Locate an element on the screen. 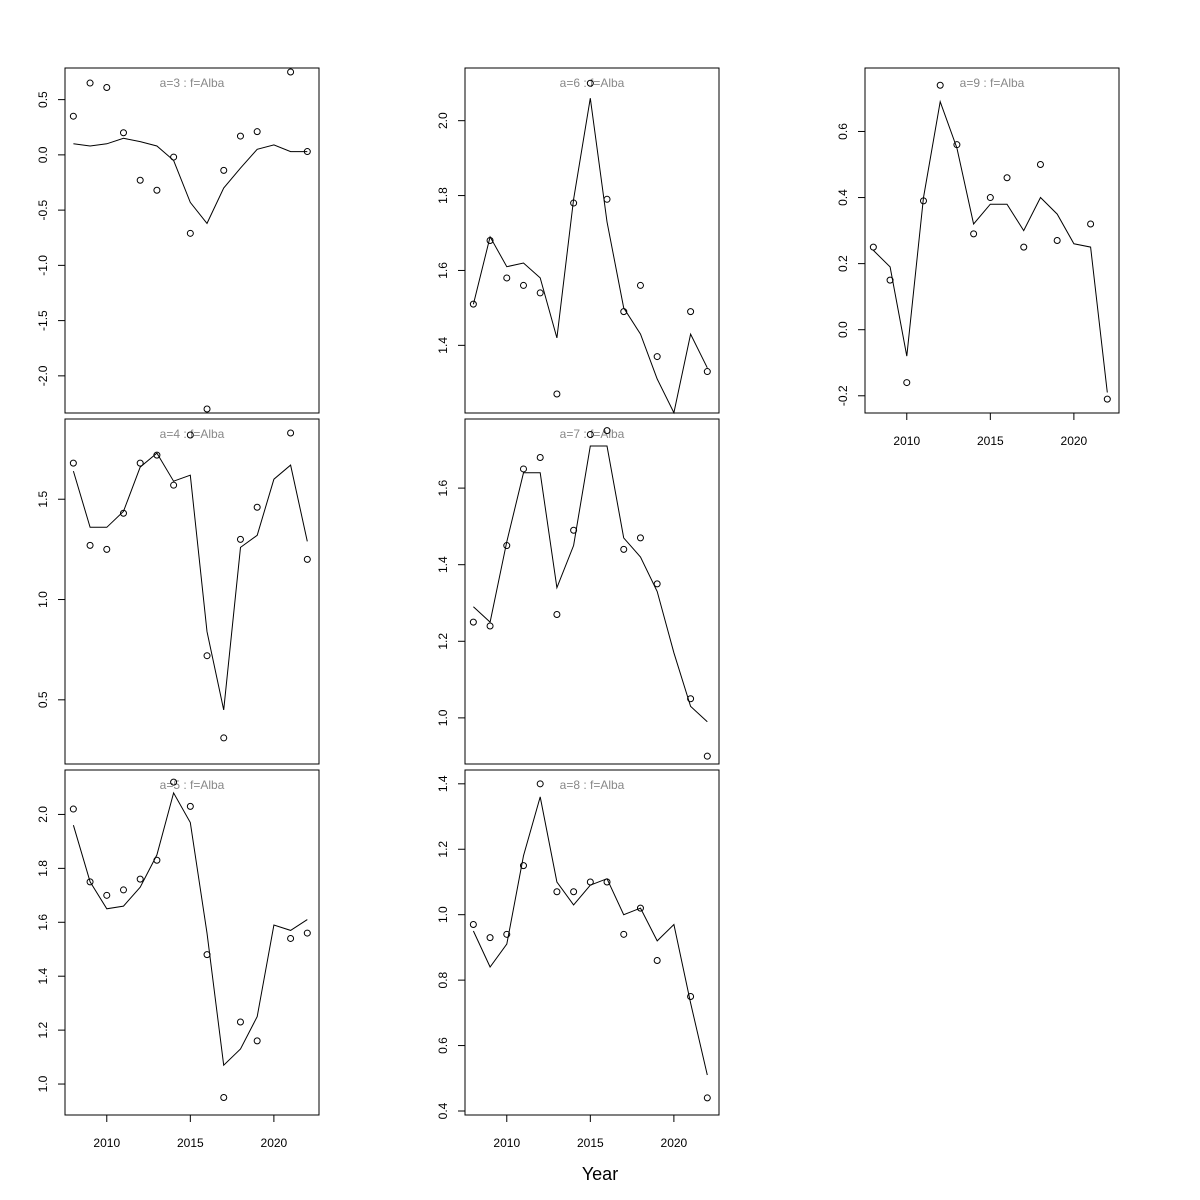 The image size is (1200, 1200). panel-4-fitted-line is located at coordinates (590, 256).